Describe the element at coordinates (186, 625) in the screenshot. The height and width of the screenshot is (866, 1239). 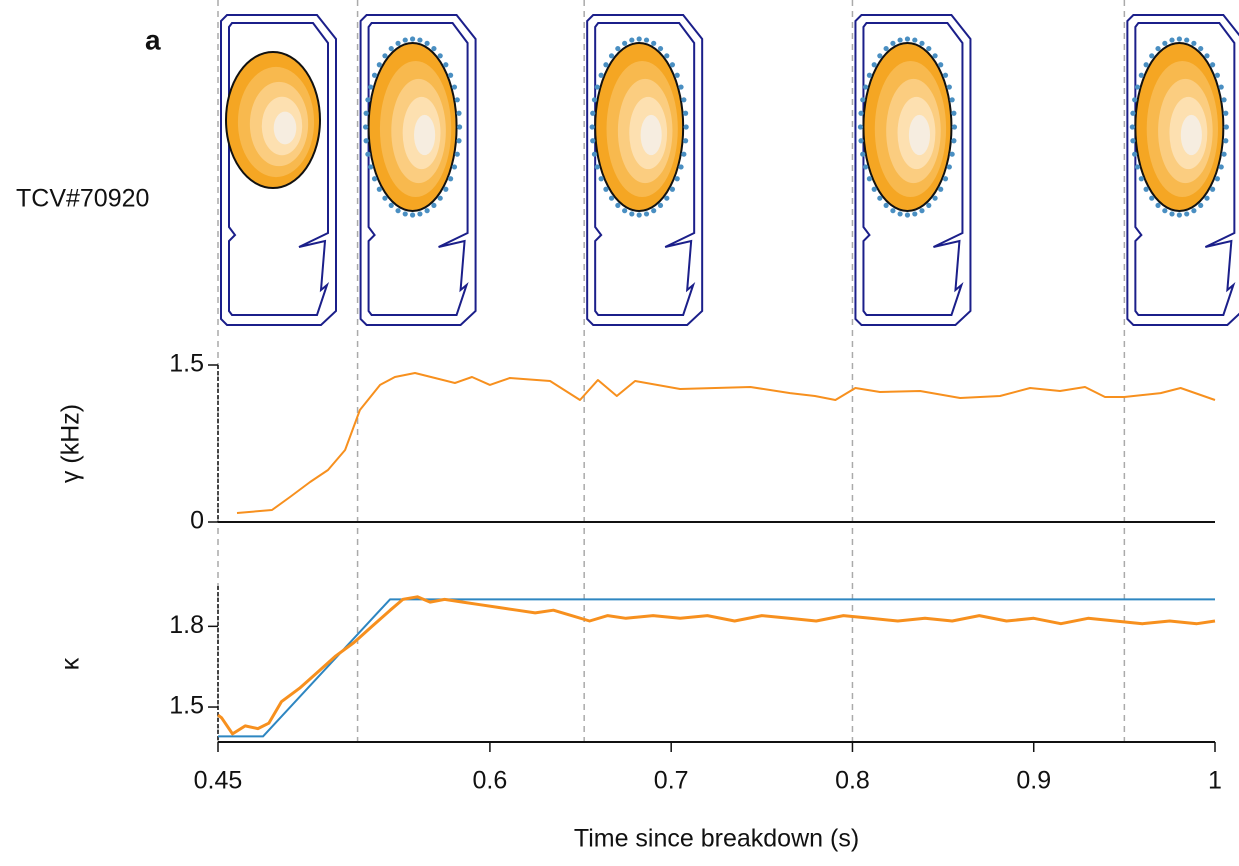
I see `y-tick-label: 1.8` at that location.